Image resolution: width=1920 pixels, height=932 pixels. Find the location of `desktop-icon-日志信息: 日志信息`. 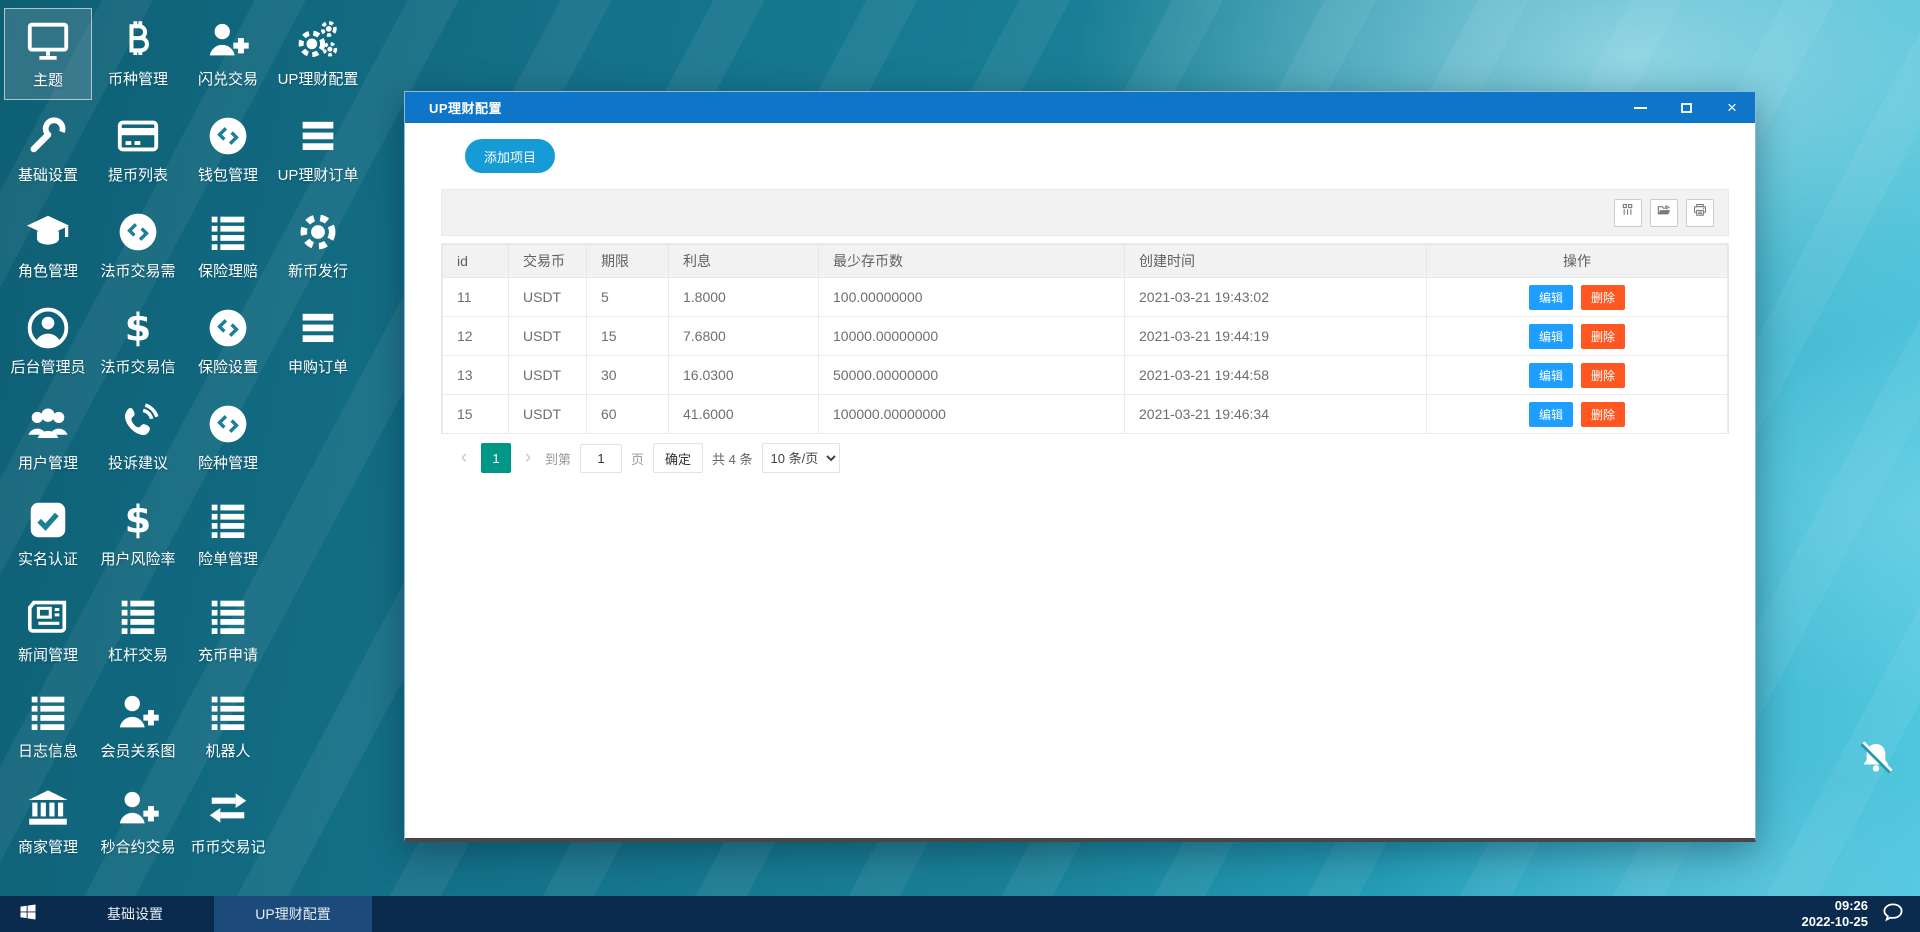

desktop-icon-日志信息: 日志信息 is located at coordinates (48, 726).